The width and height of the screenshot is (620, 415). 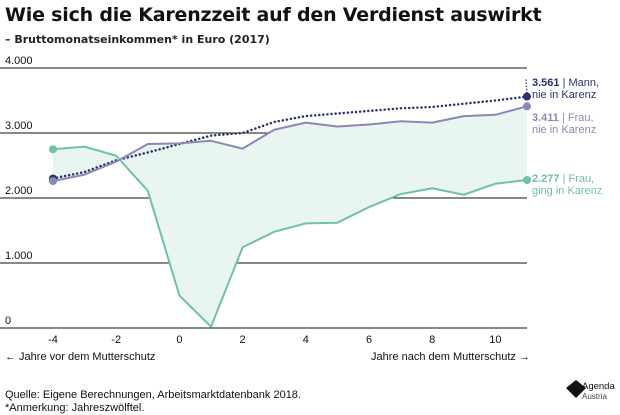 I want to click on y-tick-label: 4.000, so click(x=19, y=61).